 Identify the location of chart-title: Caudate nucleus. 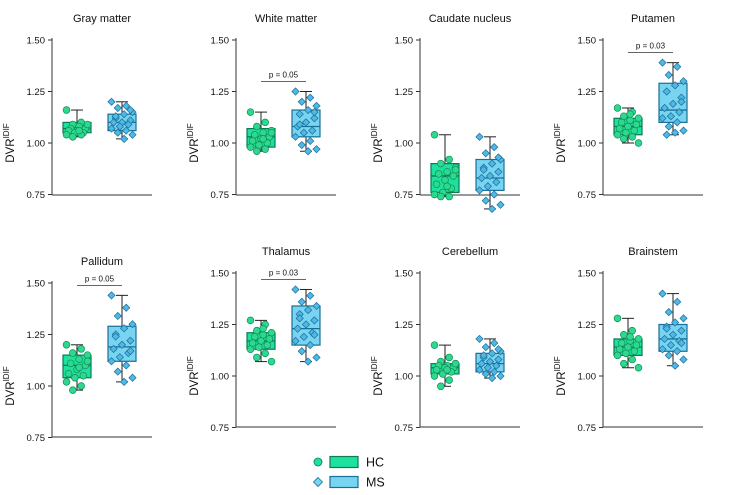
(470, 19).